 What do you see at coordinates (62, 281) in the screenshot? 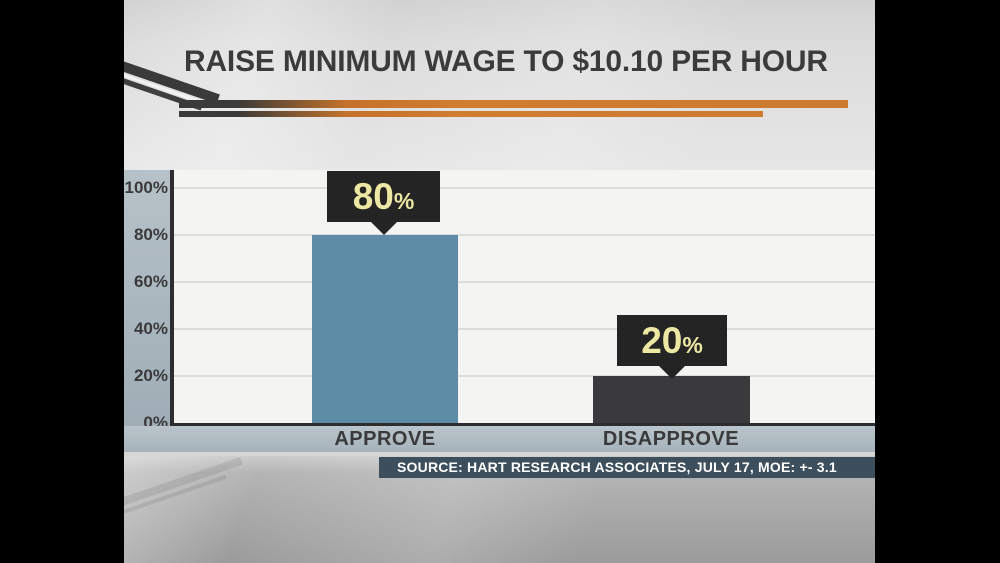
I see `letterbox-left` at bounding box center [62, 281].